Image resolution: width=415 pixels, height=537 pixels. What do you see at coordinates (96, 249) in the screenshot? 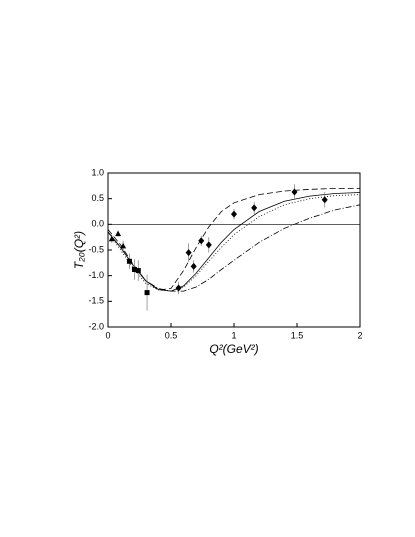
I see `y-tick-label: -0.5` at bounding box center [96, 249].